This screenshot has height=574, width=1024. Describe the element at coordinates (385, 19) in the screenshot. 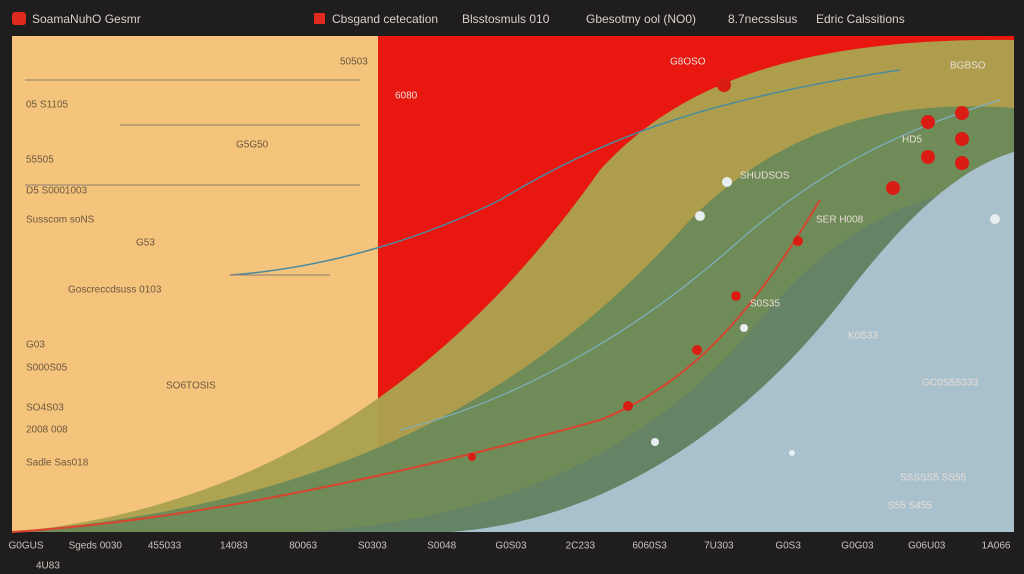

I see `tab: Cbsgand cetecation` at that location.